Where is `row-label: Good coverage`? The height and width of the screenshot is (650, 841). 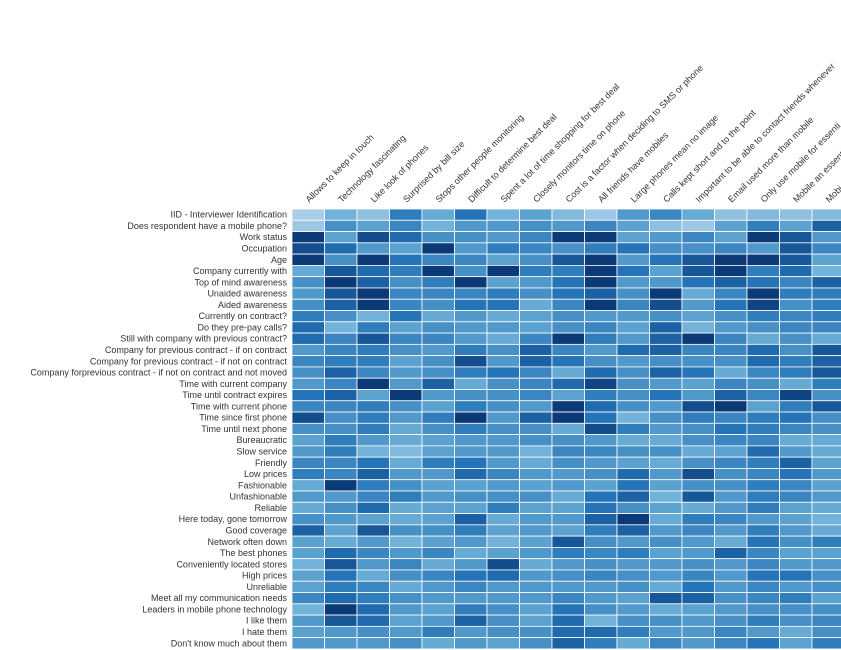
row-label: Good coverage is located at coordinates (256, 530).